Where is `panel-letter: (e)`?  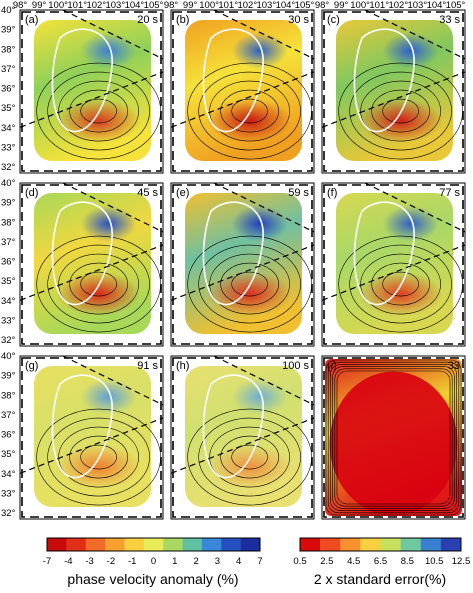
panel-letter: (e) is located at coordinates (182, 193).